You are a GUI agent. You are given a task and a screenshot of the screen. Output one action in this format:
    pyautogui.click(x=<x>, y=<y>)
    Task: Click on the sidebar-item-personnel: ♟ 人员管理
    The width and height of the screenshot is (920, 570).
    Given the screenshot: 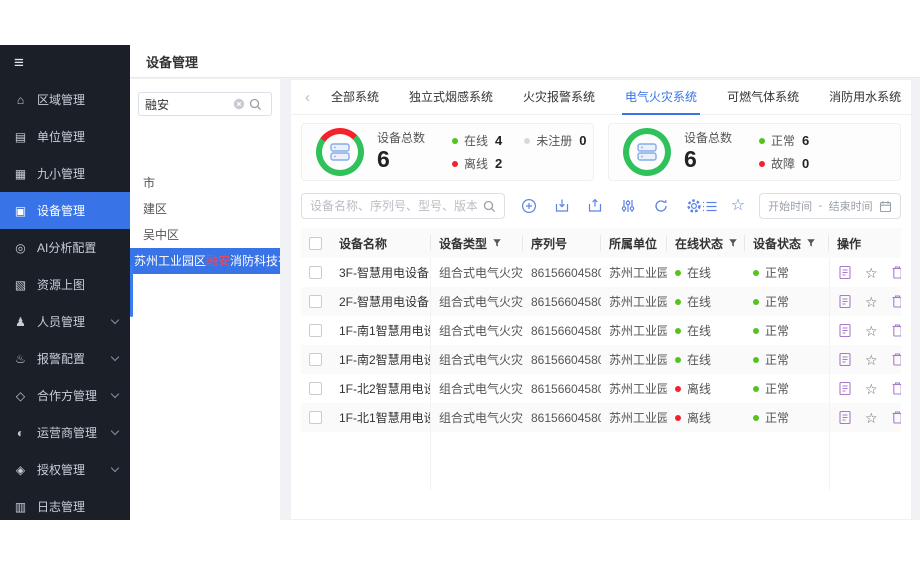 What is the action you would take?
    pyautogui.click(x=65, y=321)
    